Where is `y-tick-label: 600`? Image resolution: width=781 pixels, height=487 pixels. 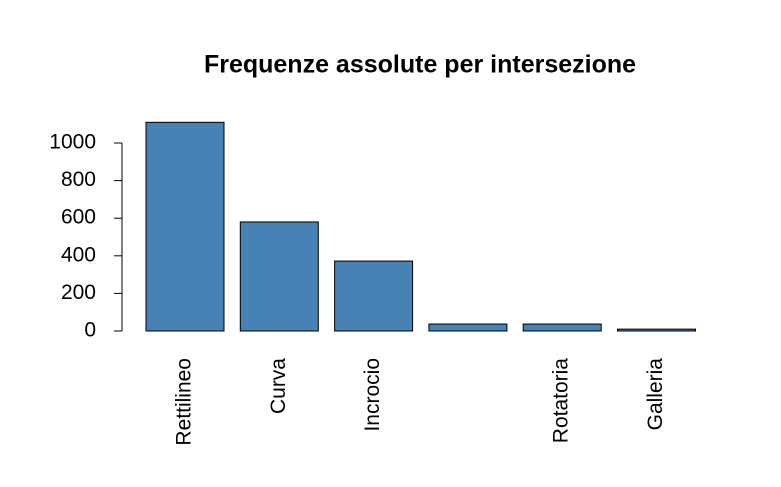 y-tick-label: 600 is located at coordinates (78, 217).